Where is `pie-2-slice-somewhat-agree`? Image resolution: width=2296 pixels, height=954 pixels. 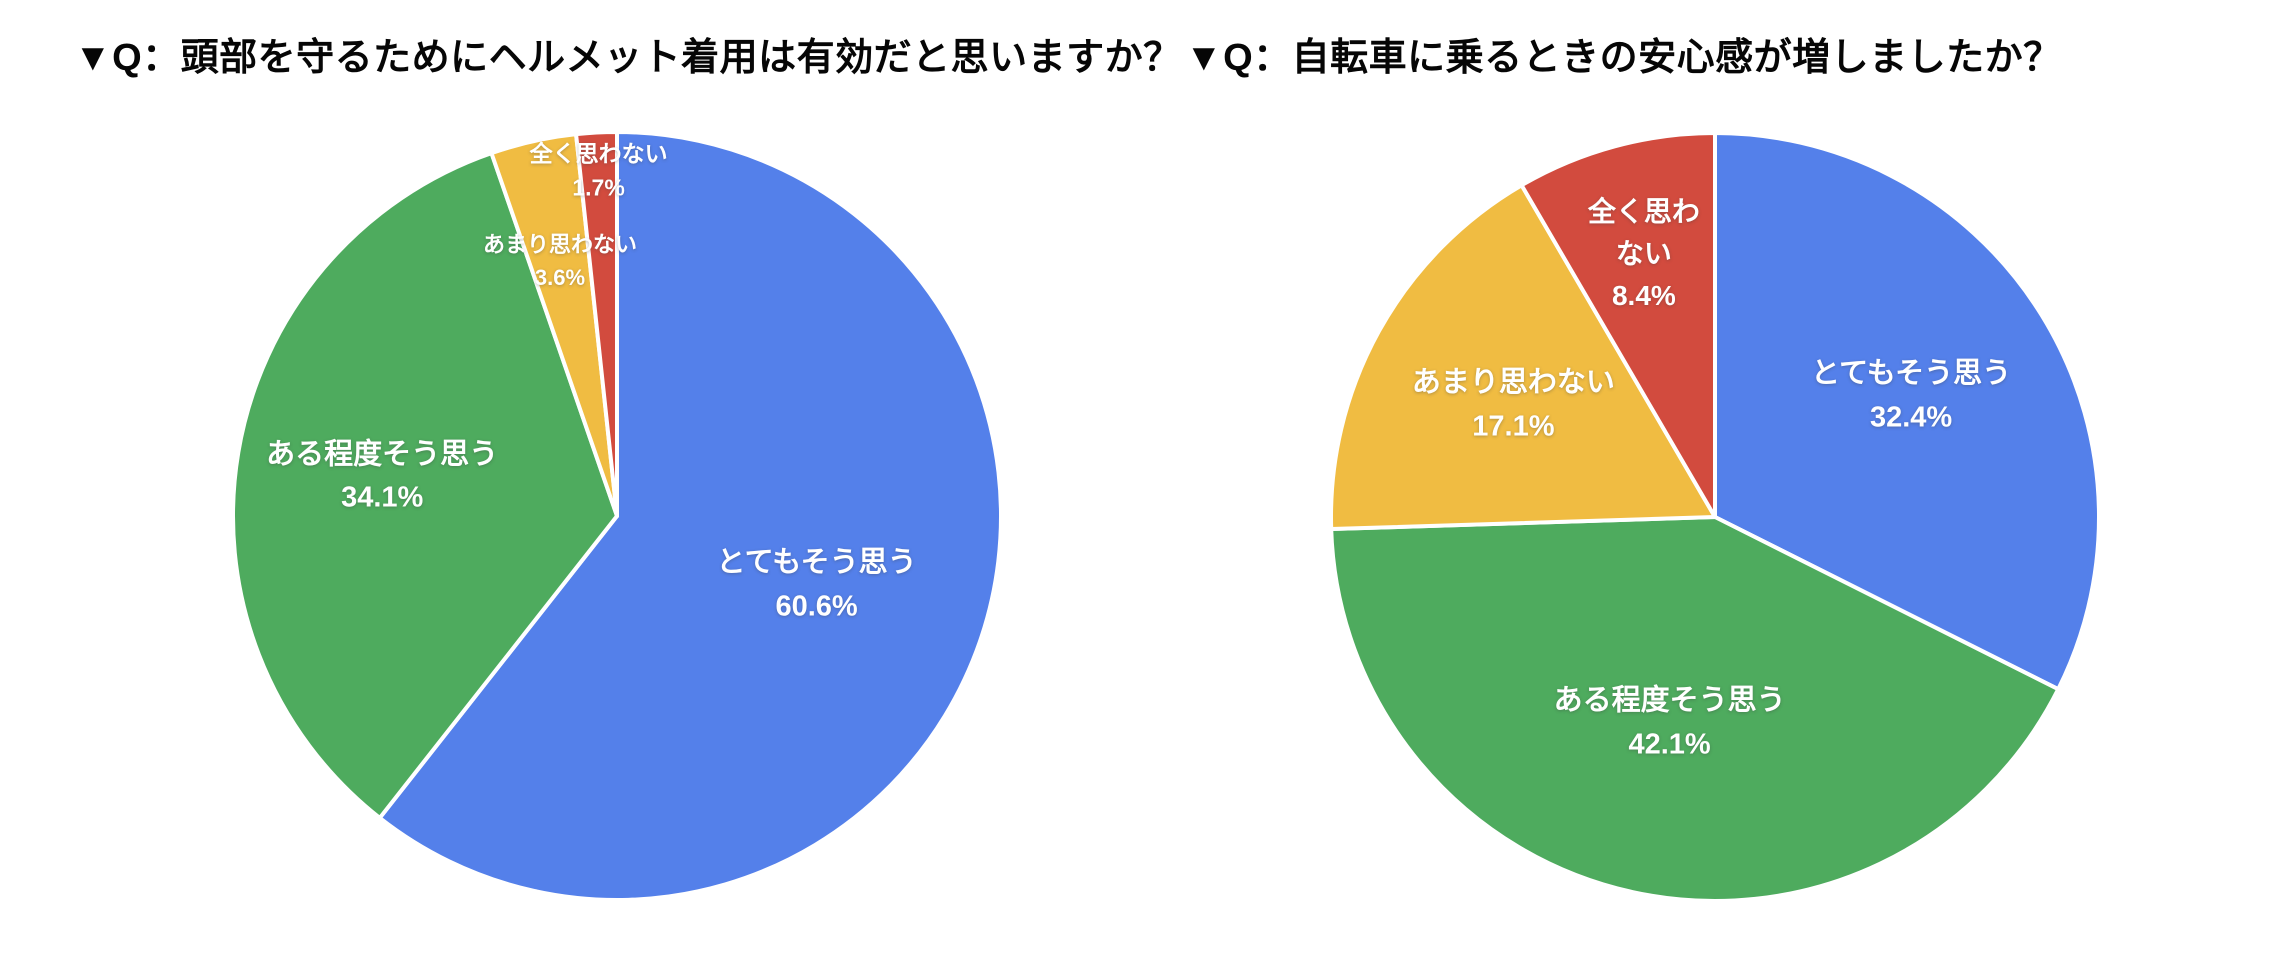
pie-2-slice-somewhat-agree is located at coordinates (1695, 709).